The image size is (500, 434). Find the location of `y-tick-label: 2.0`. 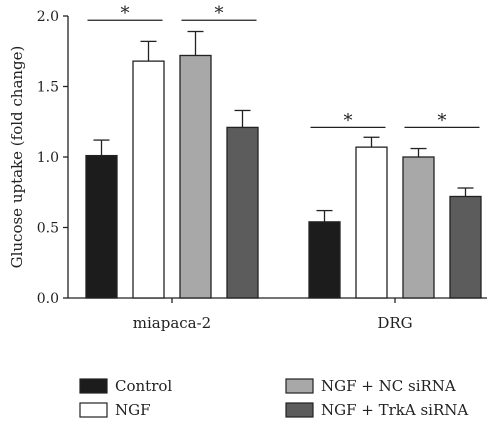

y-tick-label: 2.0 is located at coordinates (48, 17).